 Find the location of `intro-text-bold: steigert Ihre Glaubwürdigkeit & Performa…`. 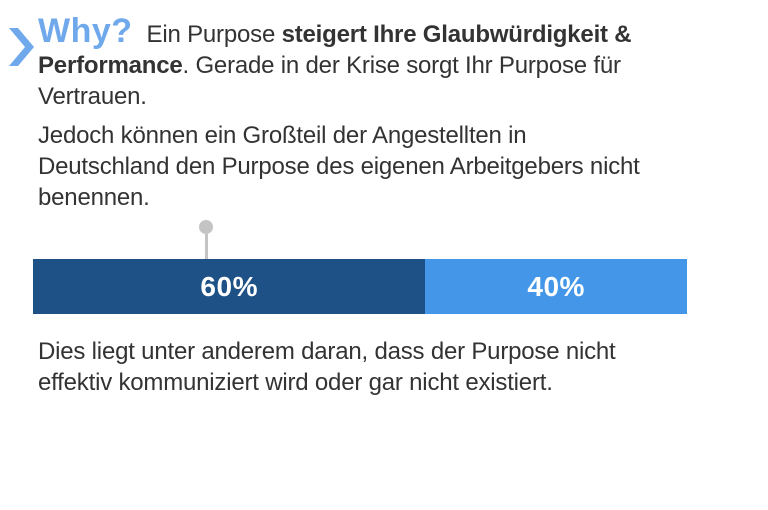

intro-text-bold: steigert Ihre Glaubwürdigkeit & Performa… is located at coordinates (335, 50).